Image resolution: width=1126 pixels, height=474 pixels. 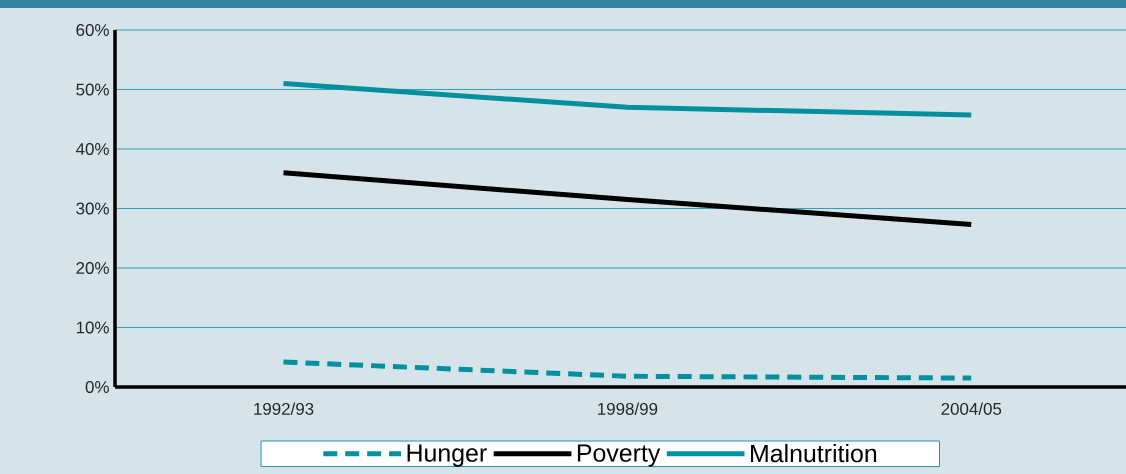 What do you see at coordinates (92, 29) in the screenshot?
I see `y-tick-label: 60%` at bounding box center [92, 29].